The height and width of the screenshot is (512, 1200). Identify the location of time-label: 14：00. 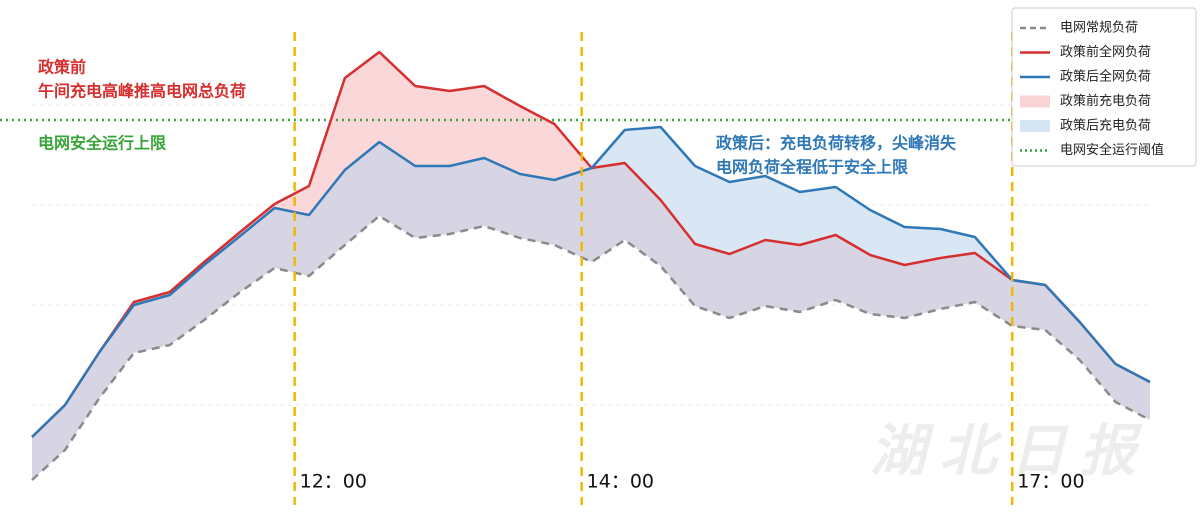
(620, 482).